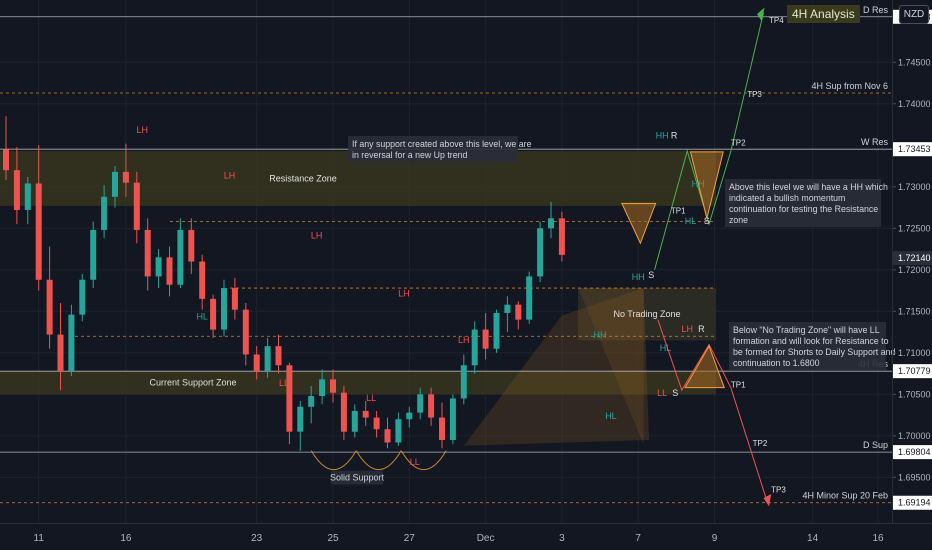 The image size is (932, 550). I want to click on price-tag: 1.70779, so click(914, 371).